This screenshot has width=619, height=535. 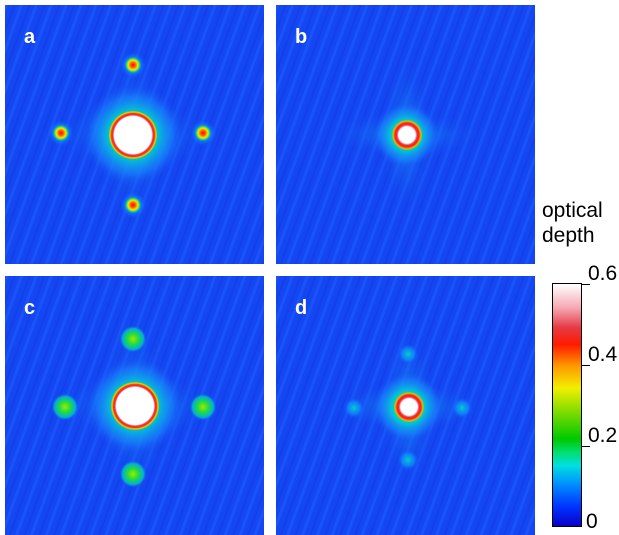 I want to click on colorbar-tick-label-0.4: 0.4, so click(x=603, y=354).